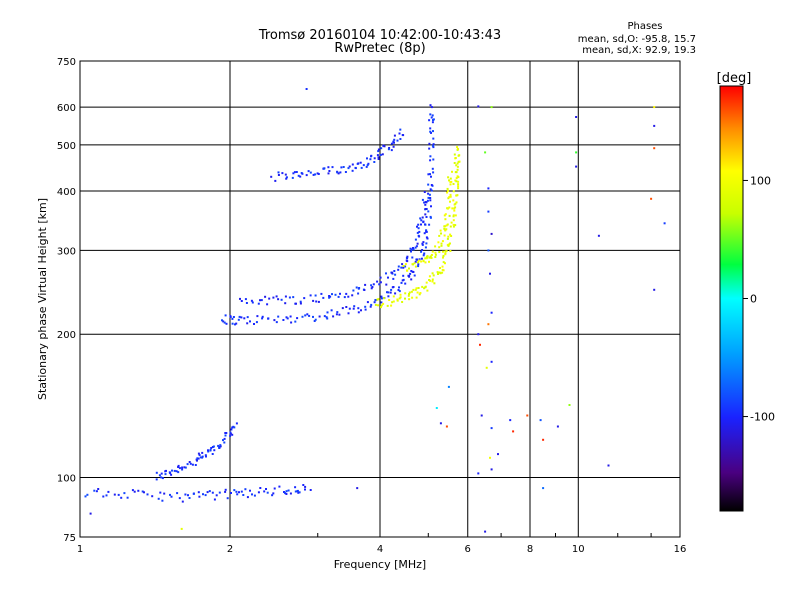 The width and height of the screenshot is (800, 600). What do you see at coordinates (734, 78) in the screenshot?
I see `colorbar-unit: [deg]` at bounding box center [734, 78].